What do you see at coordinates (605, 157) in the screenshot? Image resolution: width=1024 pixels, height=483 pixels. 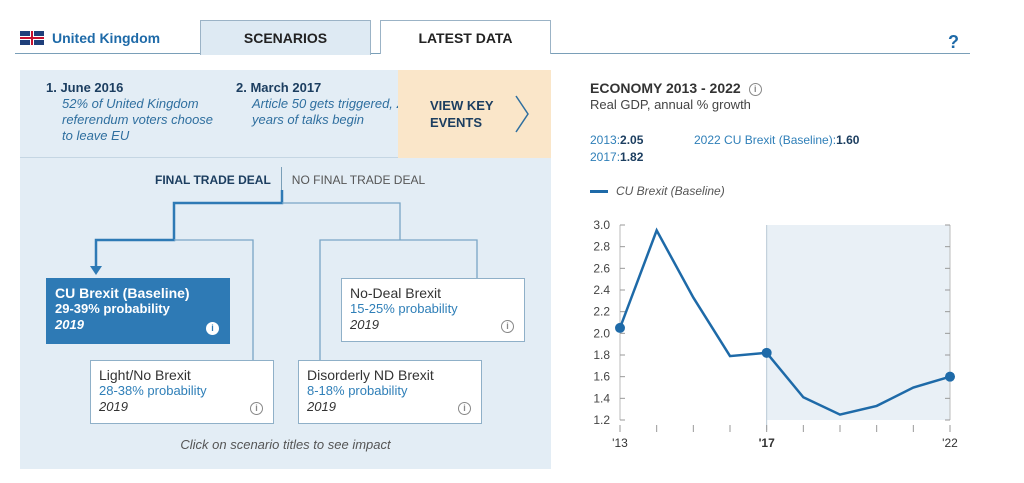 I see `stat-label: 2017:` at bounding box center [605, 157].